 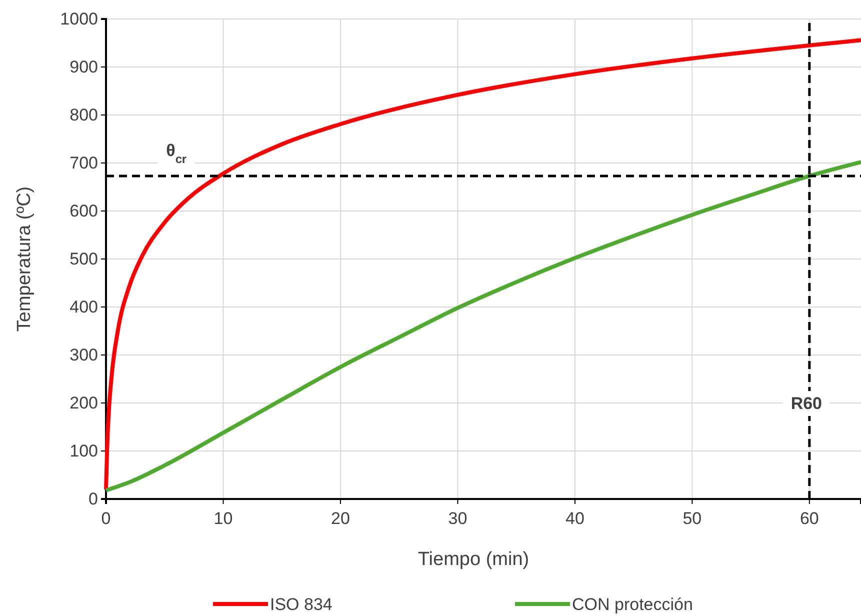 What do you see at coordinates (84, 402) in the screenshot?
I see `y-tick-label: 200` at bounding box center [84, 402].